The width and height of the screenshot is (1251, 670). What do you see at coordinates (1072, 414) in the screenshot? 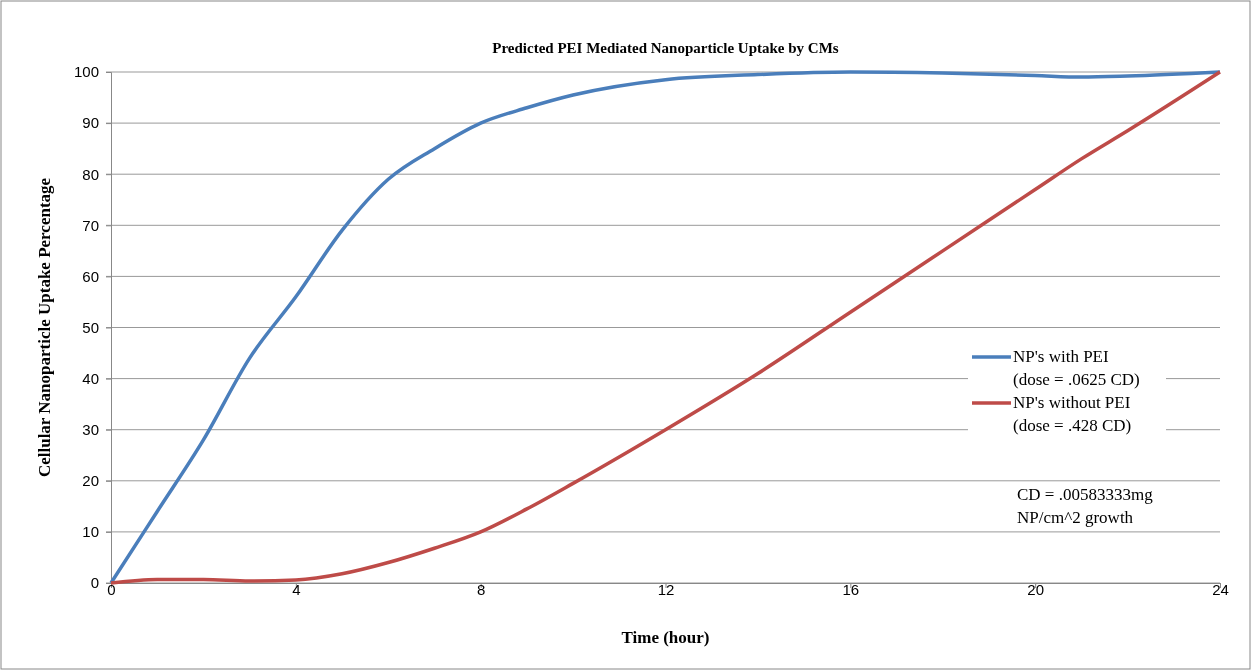
I see `legend-label: NP's without PEI (dose = .428 CD)` at bounding box center [1072, 414].